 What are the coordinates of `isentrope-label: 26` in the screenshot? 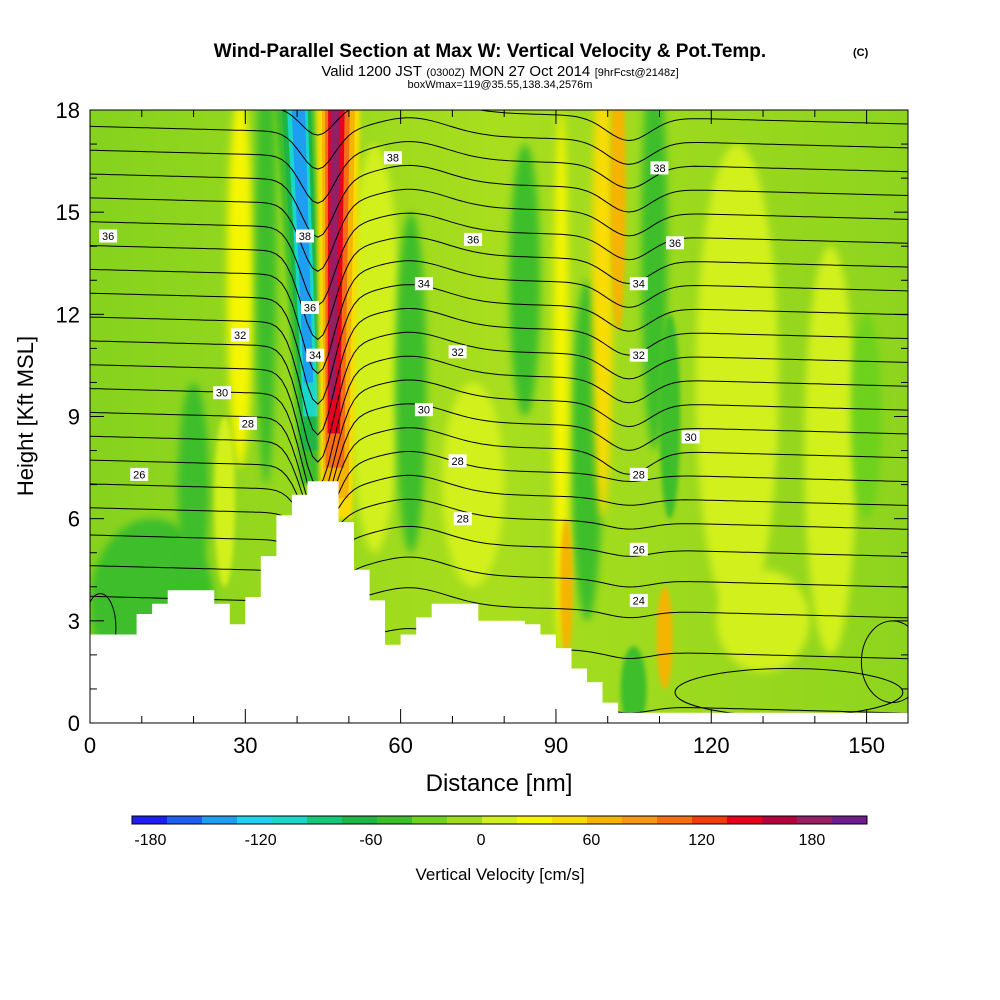 It's located at (139, 474).